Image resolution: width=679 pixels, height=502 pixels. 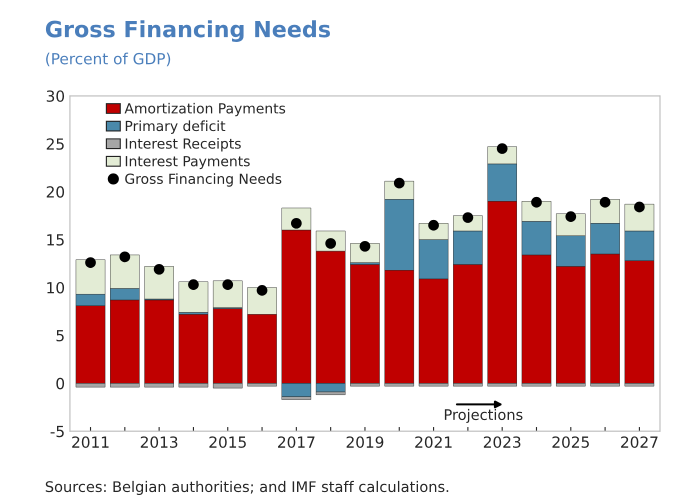 I want to click on y-tick-label: 5, so click(x=60, y=336).